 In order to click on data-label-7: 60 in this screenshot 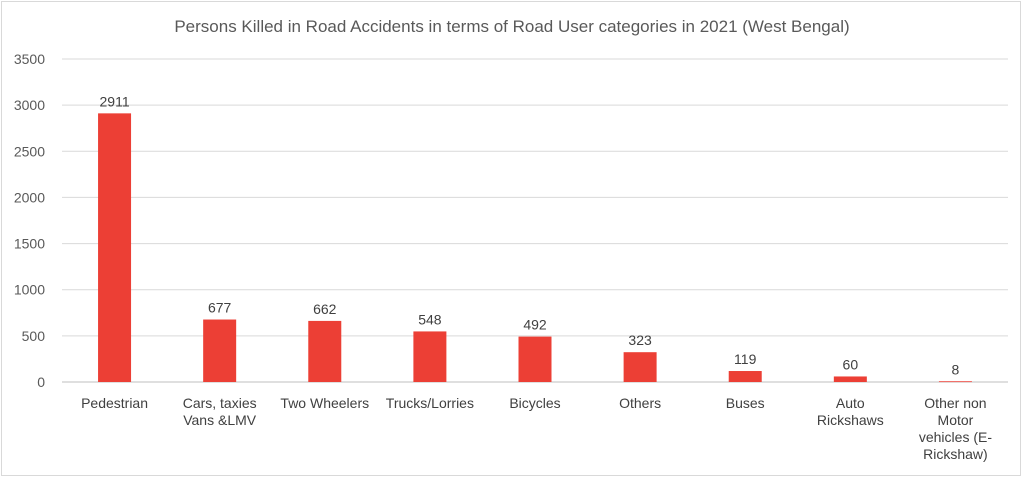, I will do `click(851, 364)`.